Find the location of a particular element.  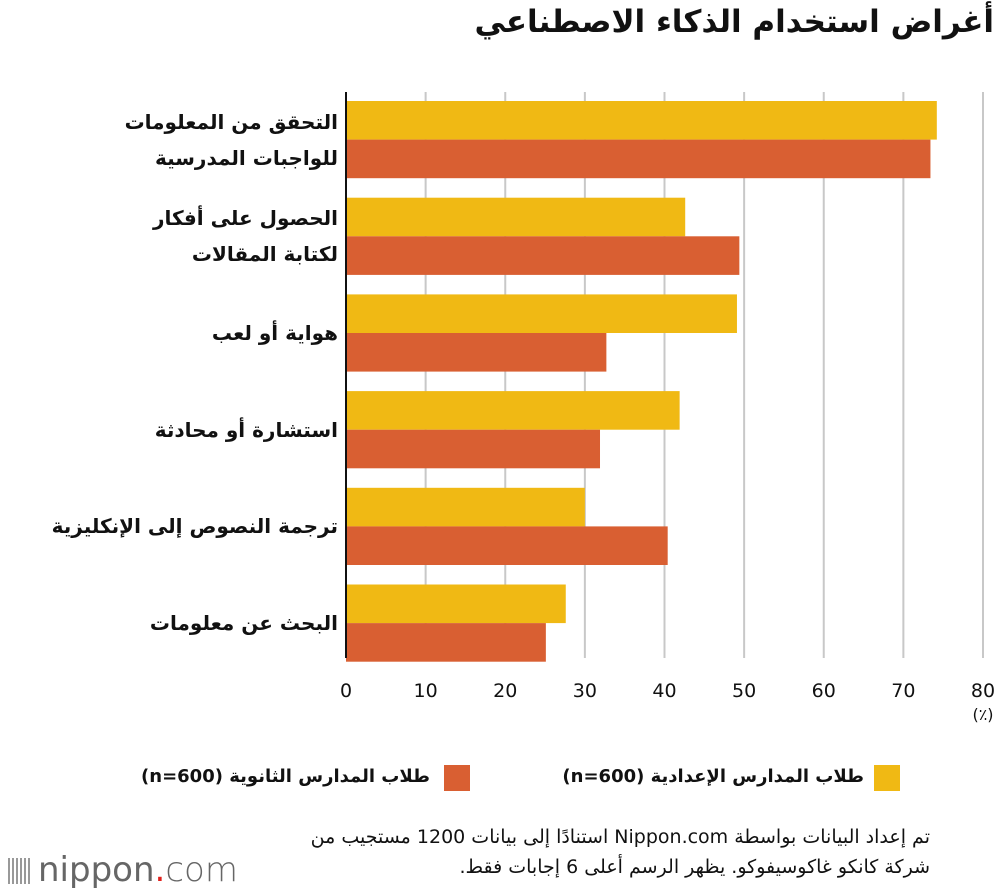

category-label-line: هواية أو لعب is located at coordinates (274, 333).